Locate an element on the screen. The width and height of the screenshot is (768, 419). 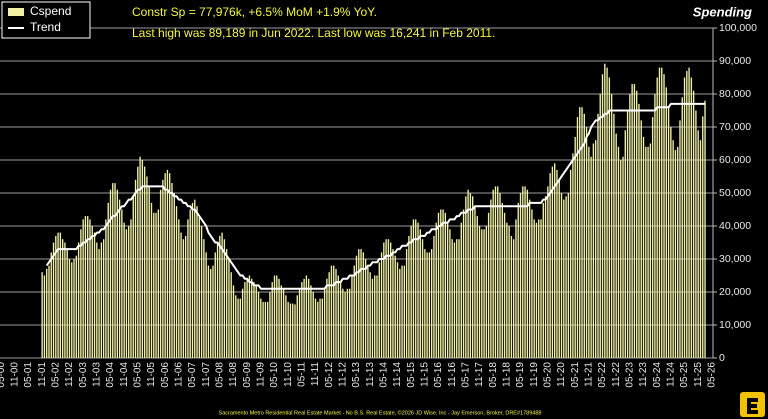
y-tick-label: 100,000 is located at coordinates (738, 28).